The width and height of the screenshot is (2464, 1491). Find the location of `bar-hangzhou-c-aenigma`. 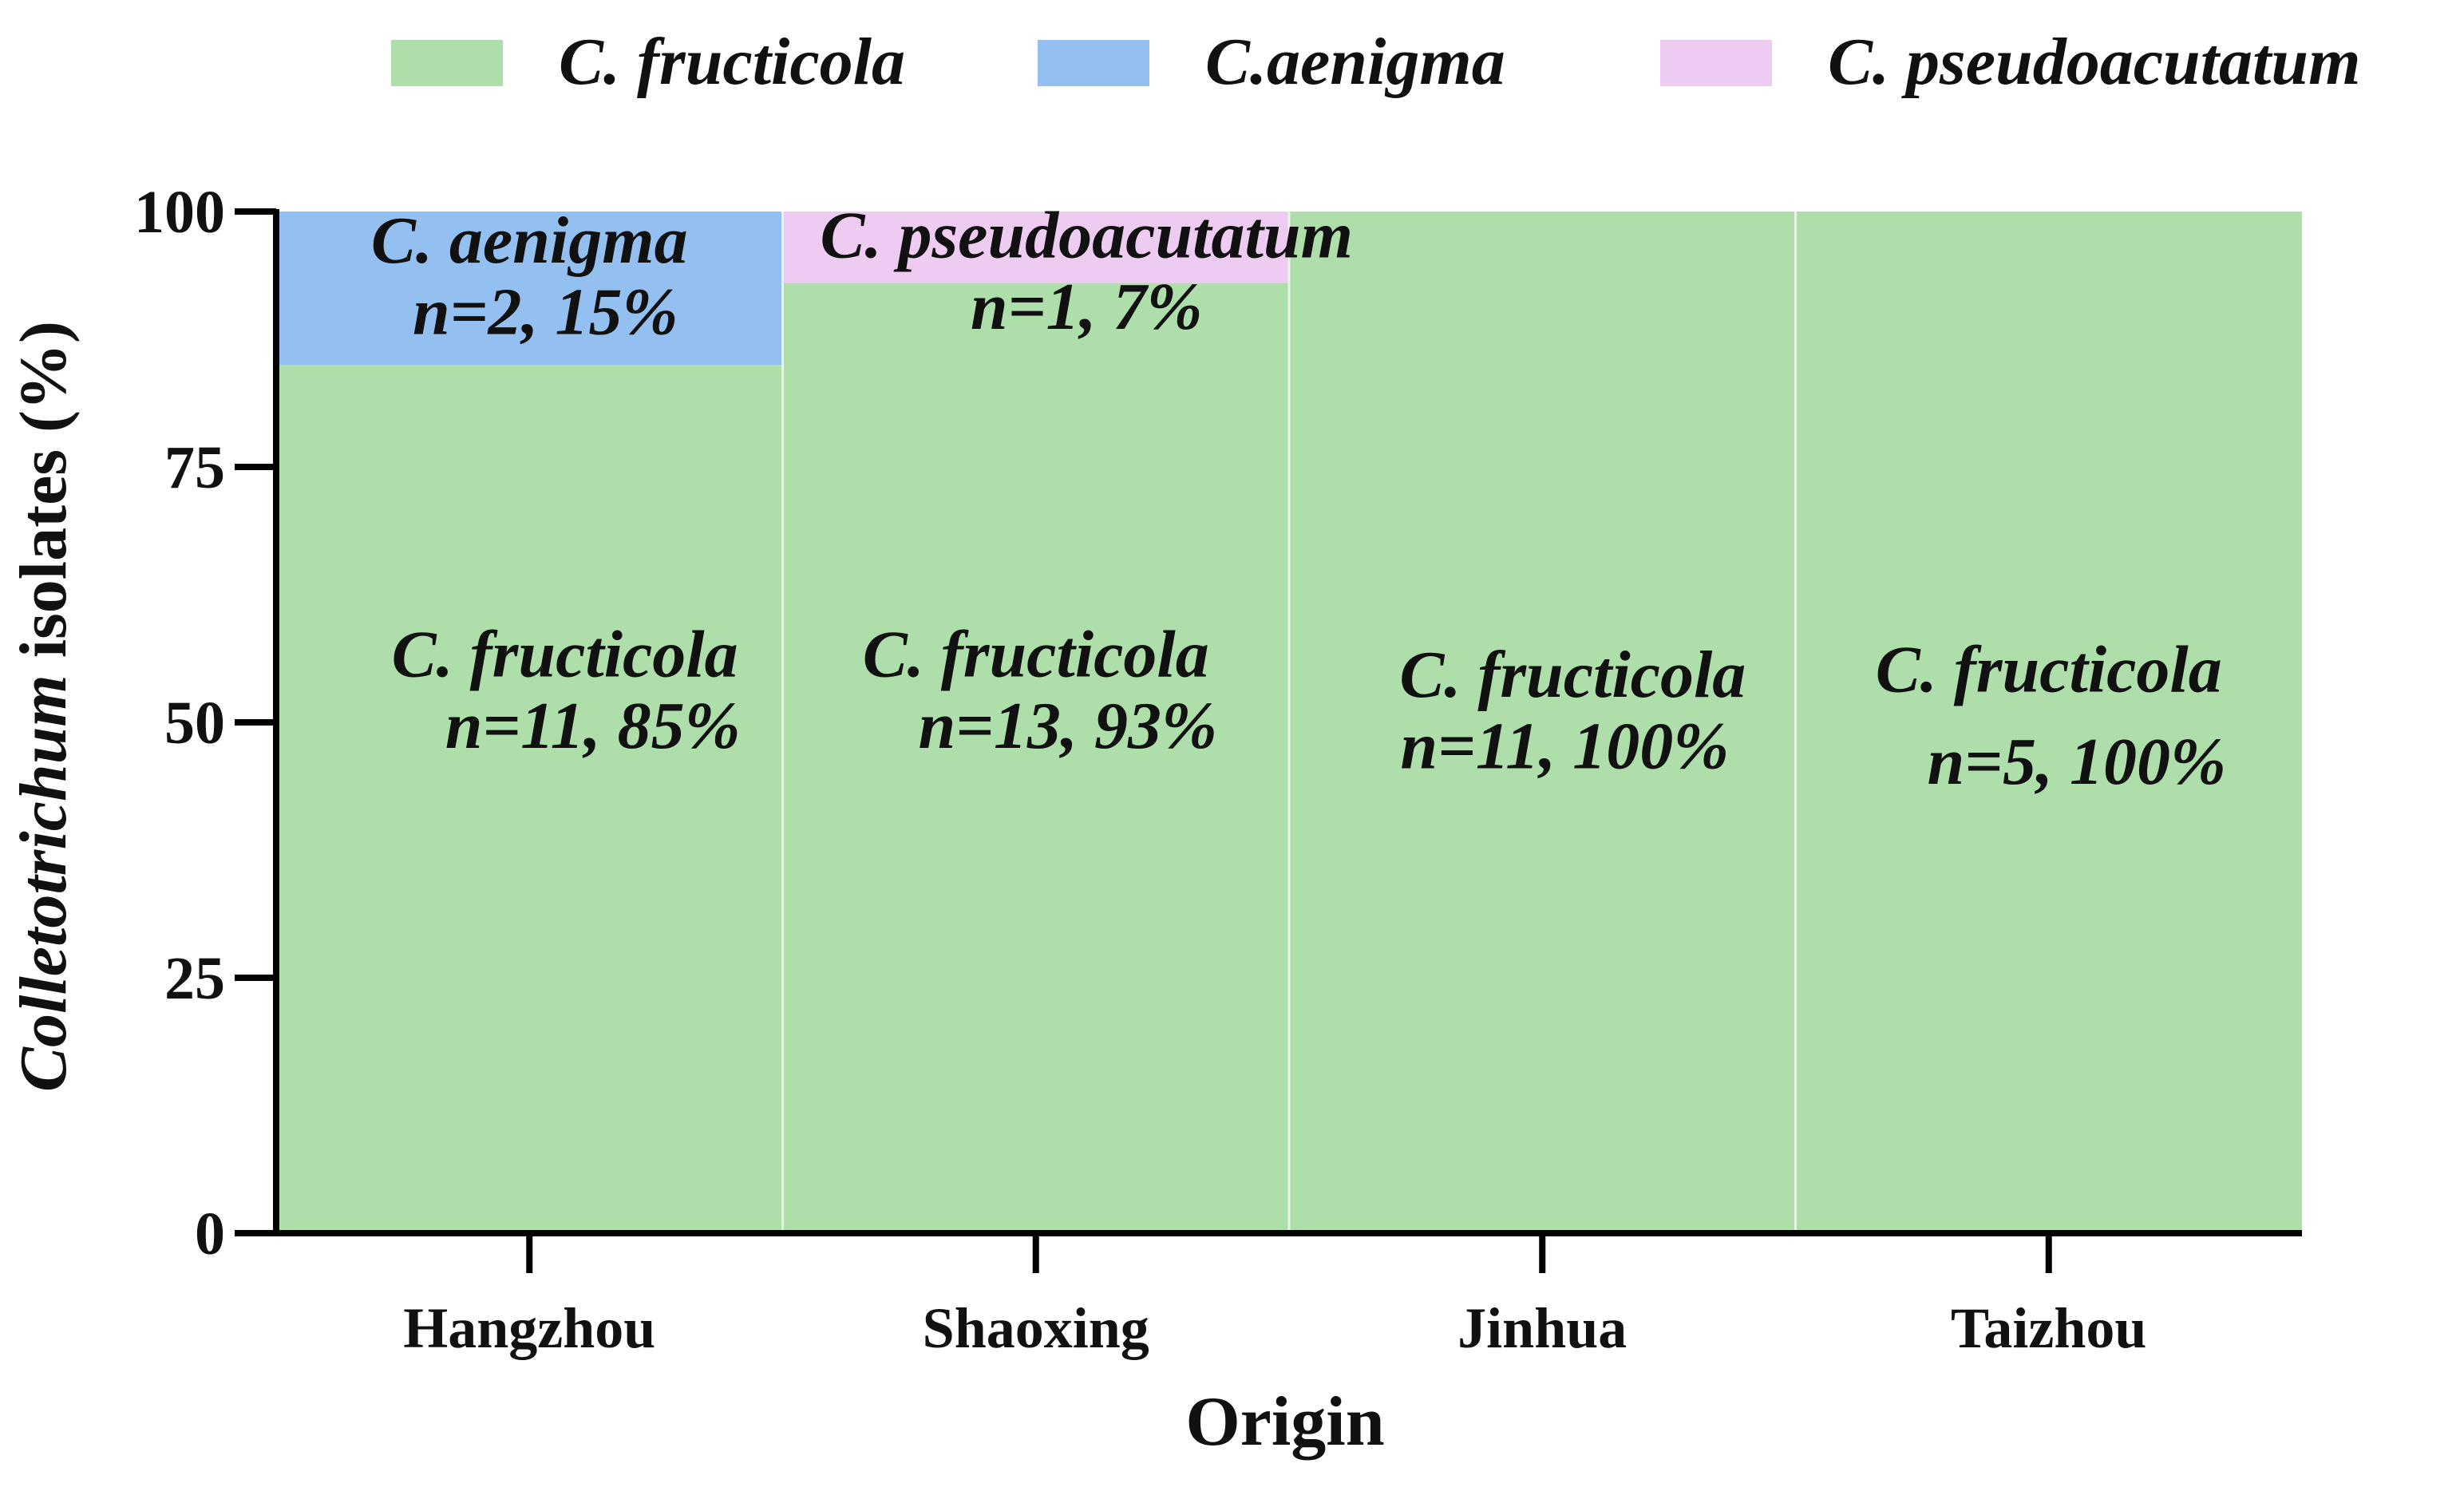

bar-hangzhou-c-aenigma is located at coordinates (529, 288).